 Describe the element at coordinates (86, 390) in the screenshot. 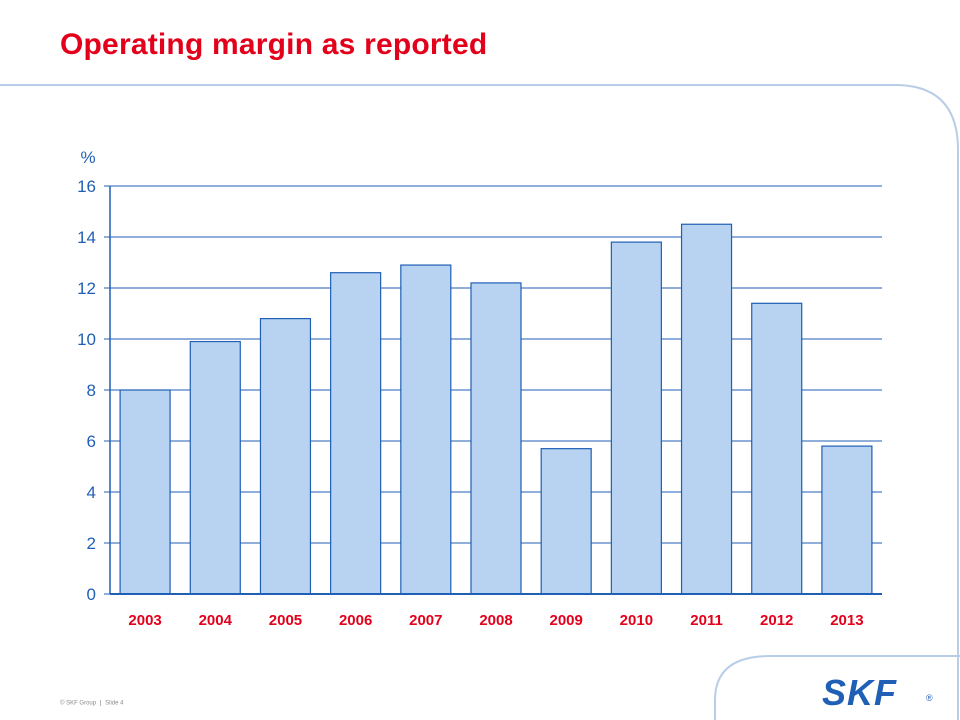

I see `y-tick-labels: 0 2 4 6 8 10 12 14 16` at that location.